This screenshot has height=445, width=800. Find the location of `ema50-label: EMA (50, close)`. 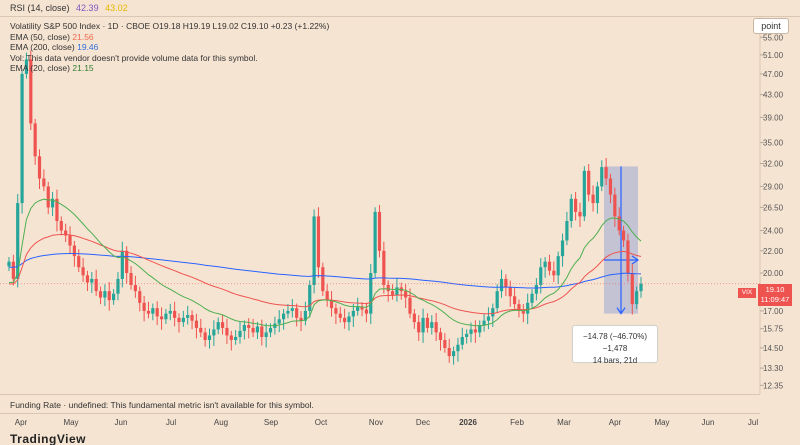

ema50-label: EMA (50, close) is located at coordinates (40, 36).